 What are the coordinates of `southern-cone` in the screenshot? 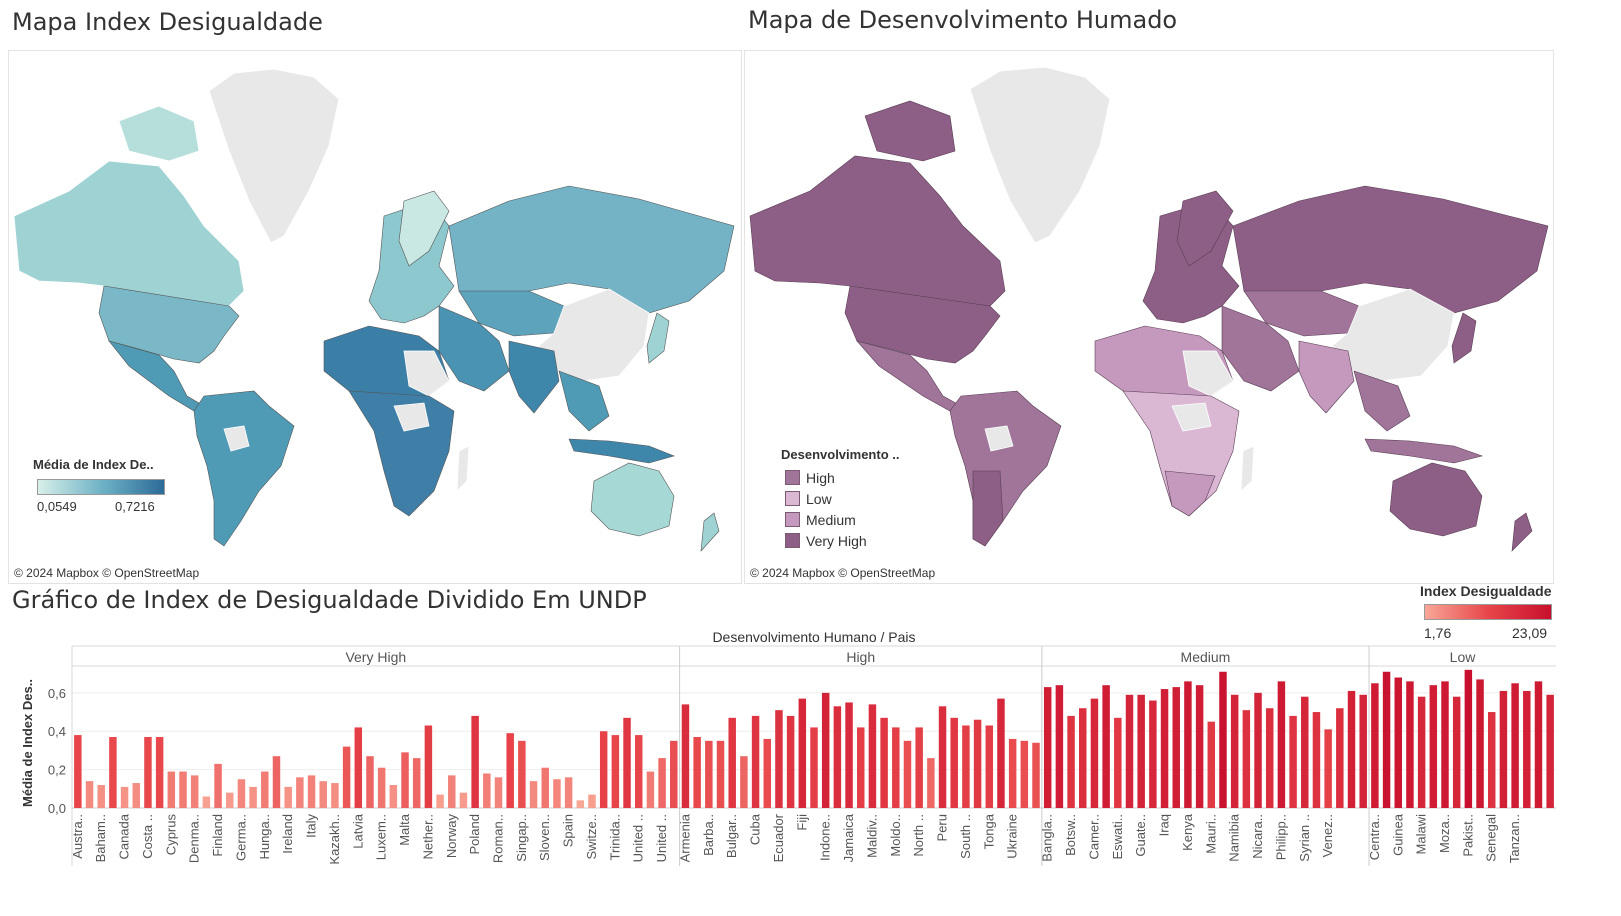 It's located at (988, 508).